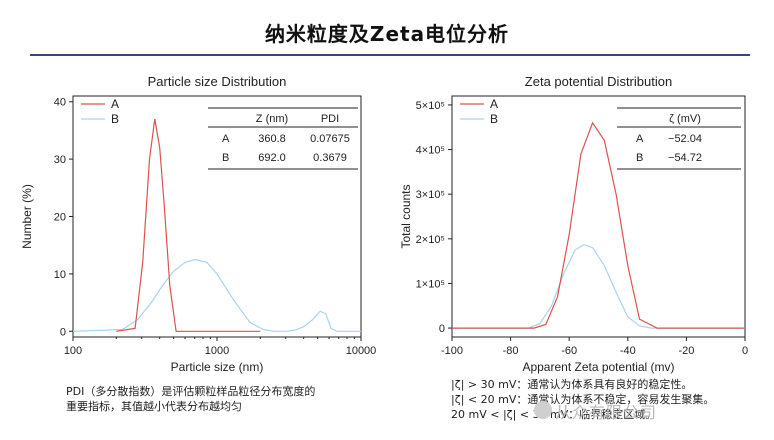  Describe the element at coordinates (543, 410) in the screenshot. I see `watermark-logo-icon` at that location.